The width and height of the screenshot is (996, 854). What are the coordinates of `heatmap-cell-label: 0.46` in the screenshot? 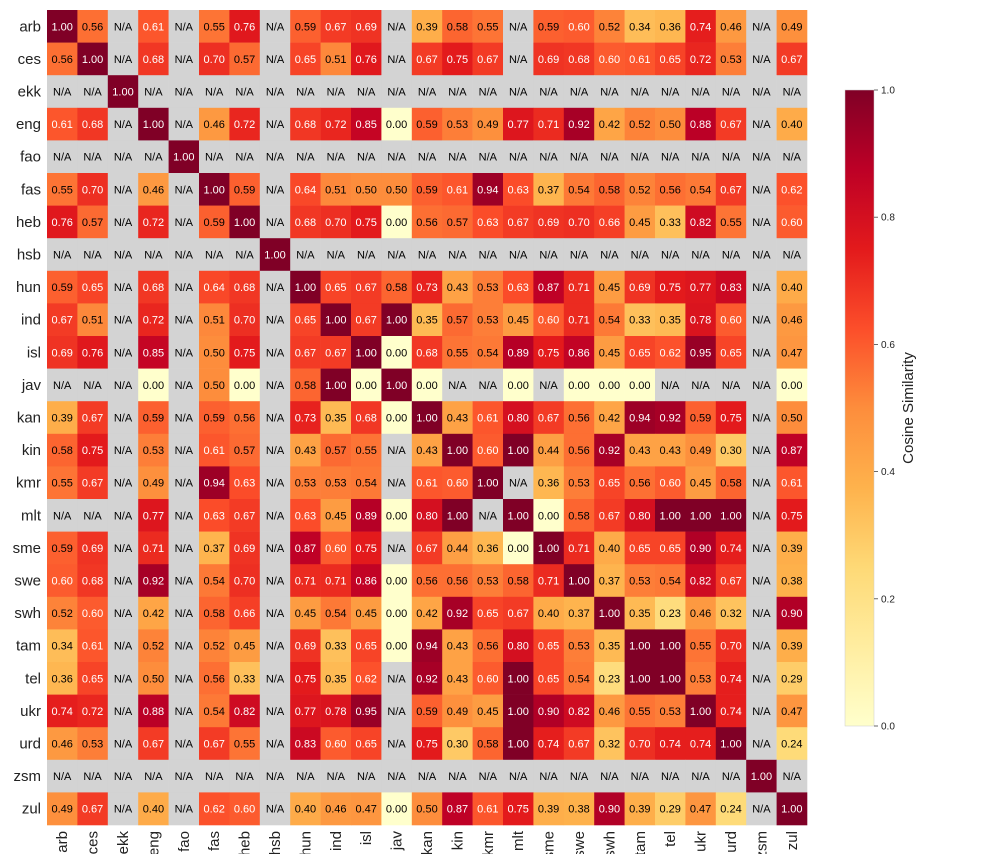 It's located at (700, 614).